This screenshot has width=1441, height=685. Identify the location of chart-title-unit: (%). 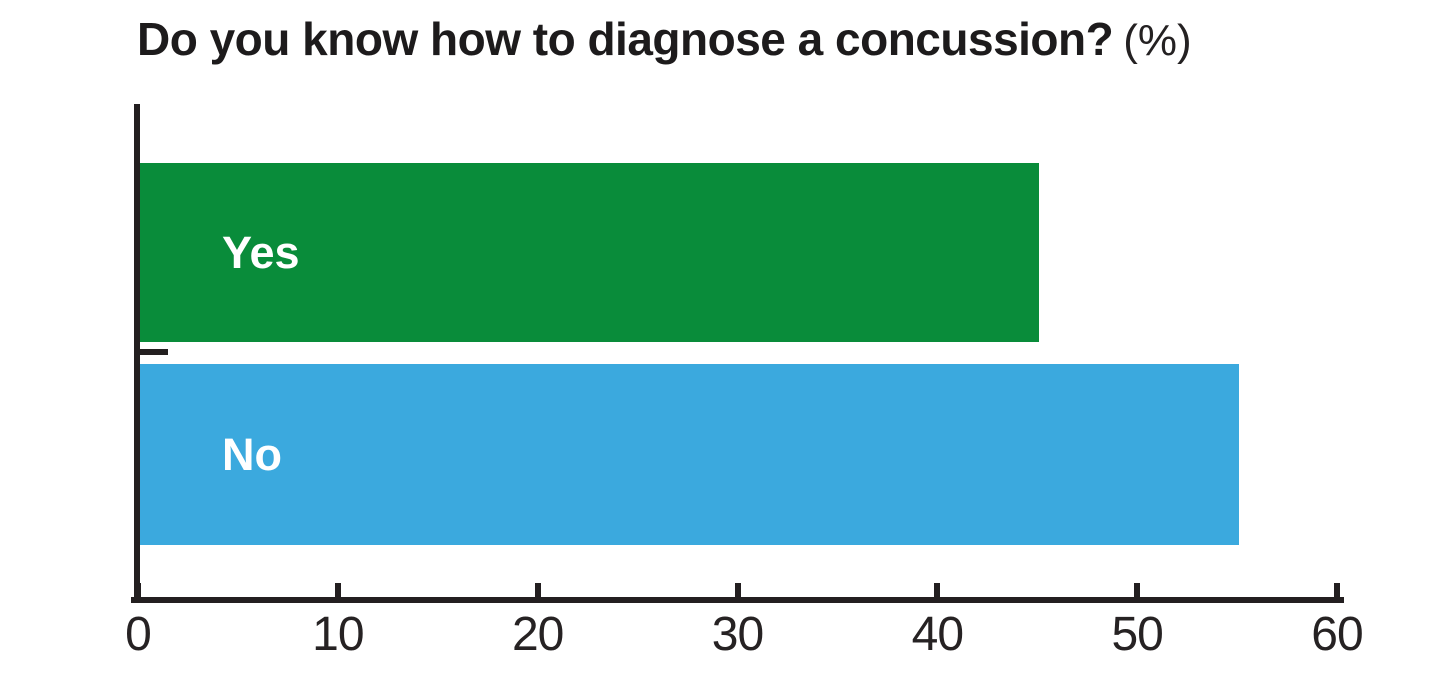
(1157, 40).